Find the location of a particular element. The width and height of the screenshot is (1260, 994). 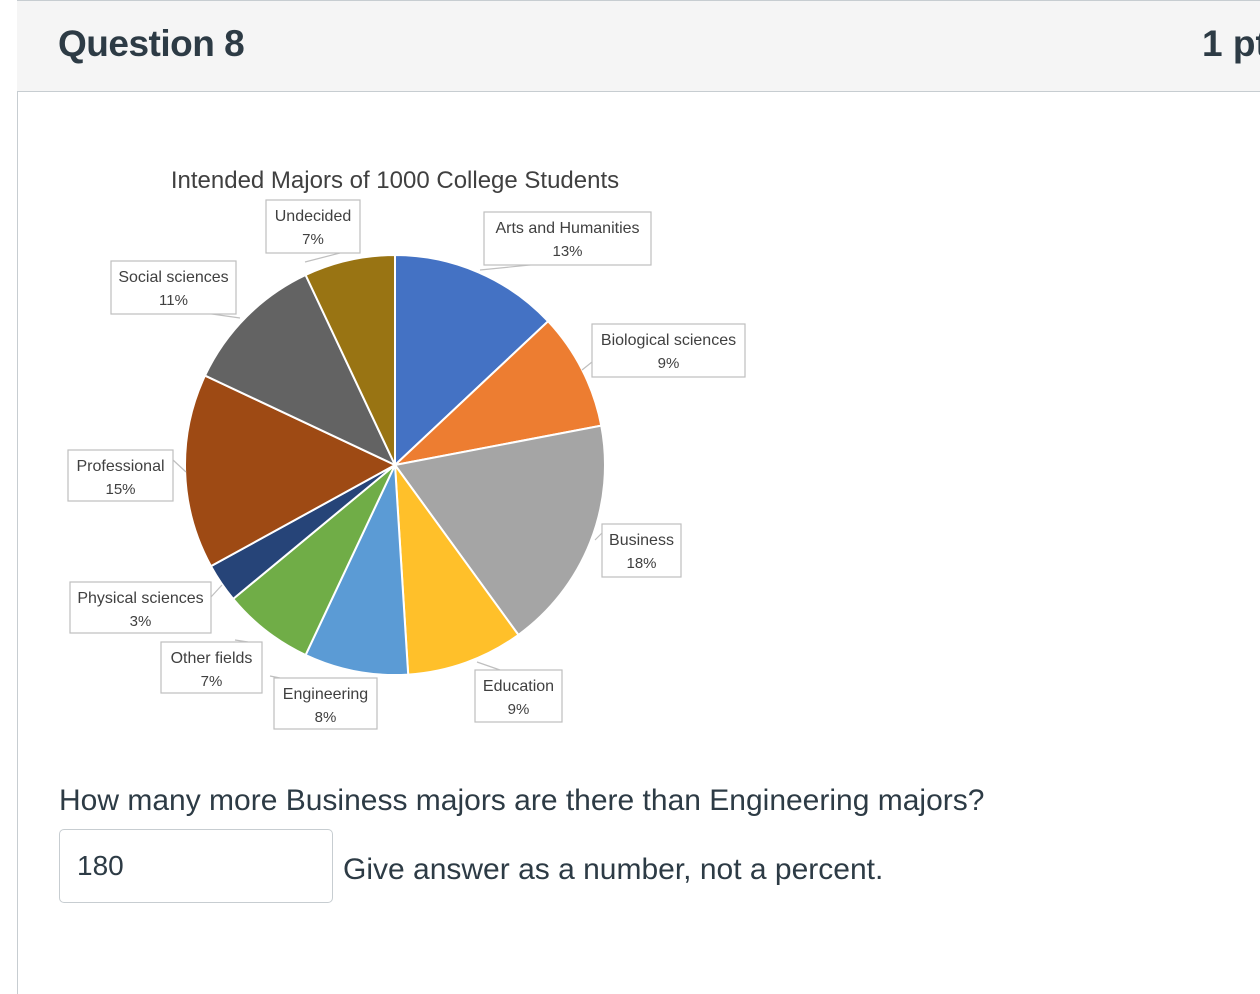

question-points: 1 pt is located at coordinates (1231, 43).